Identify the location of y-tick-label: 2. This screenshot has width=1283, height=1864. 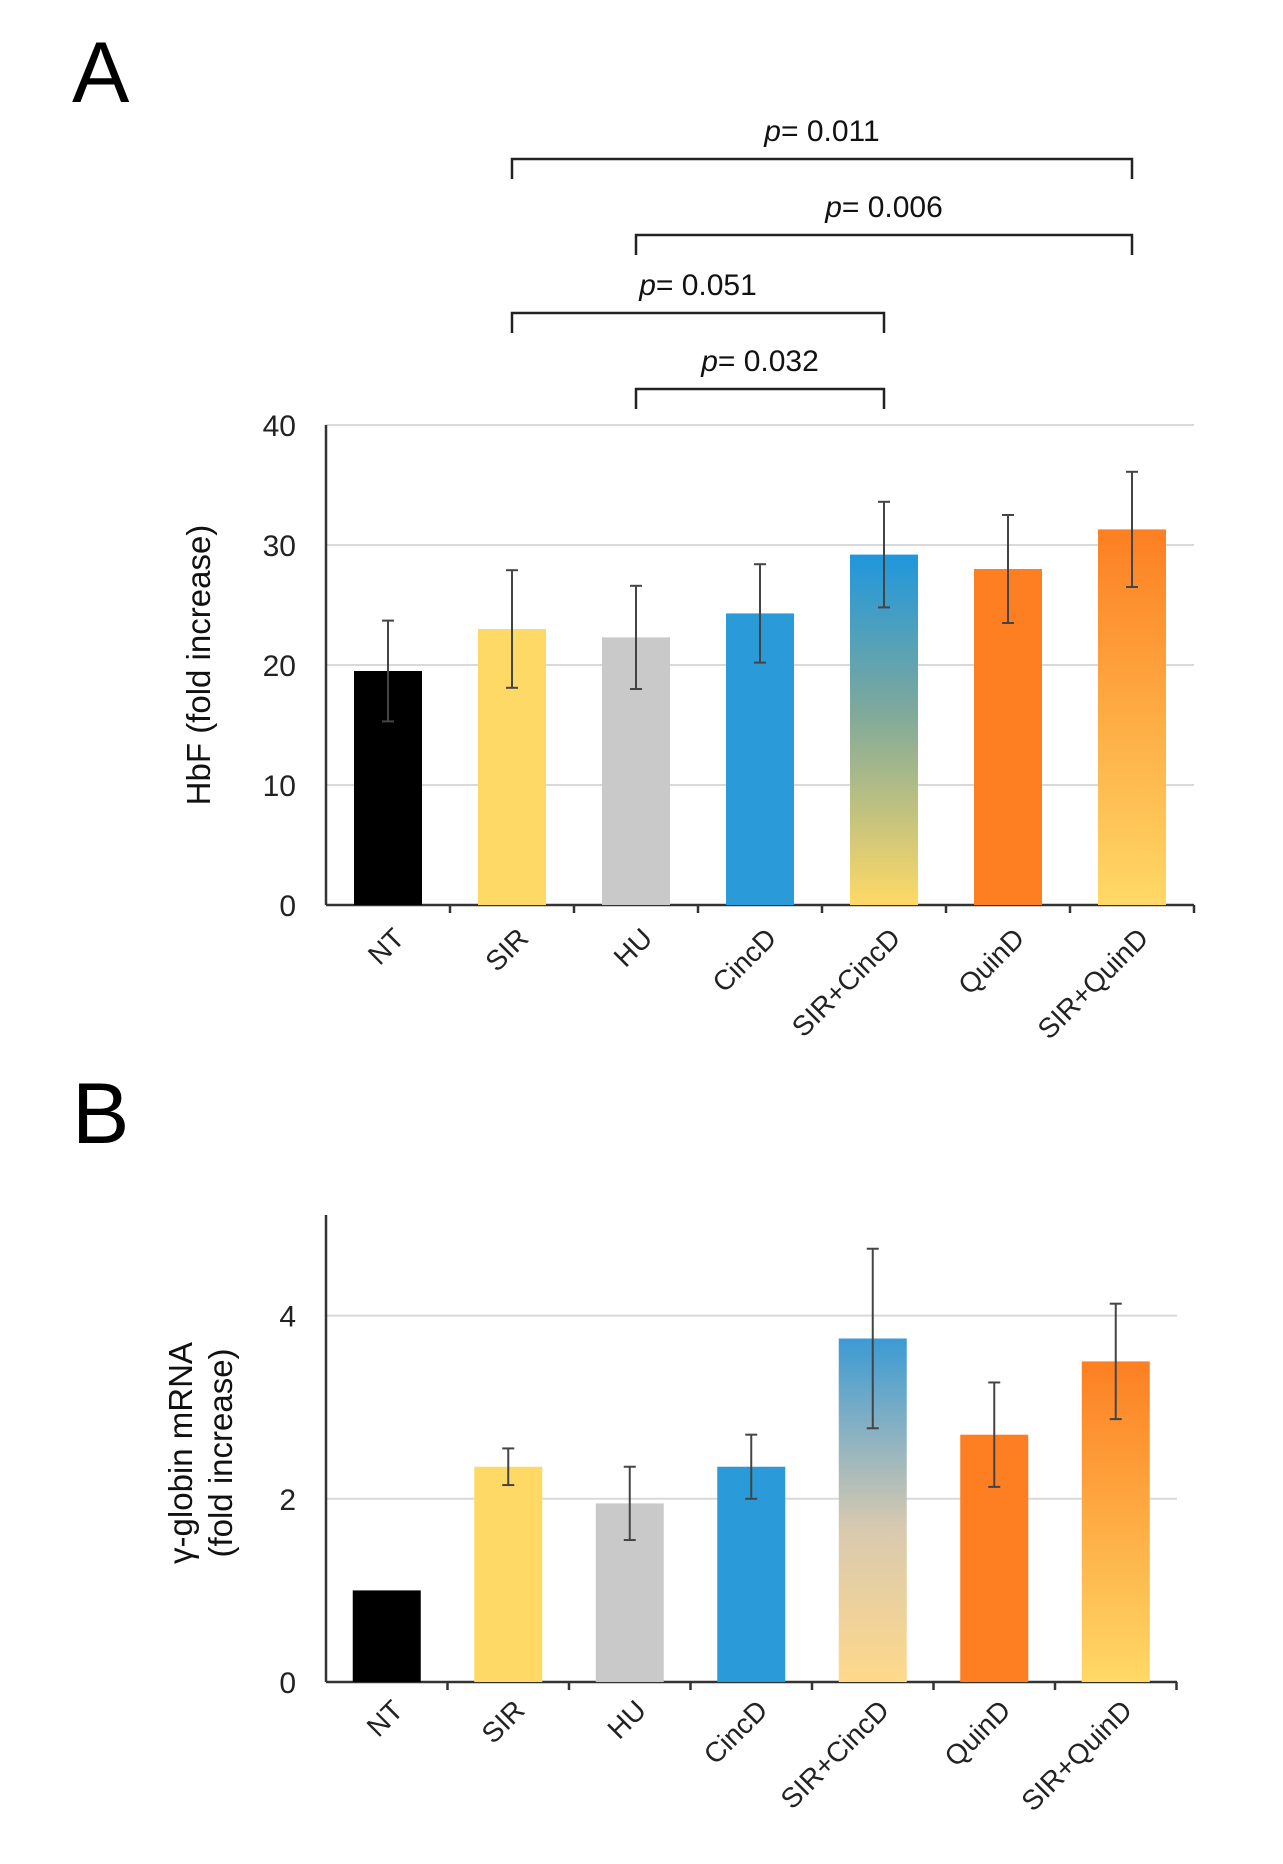
(287, 1500).